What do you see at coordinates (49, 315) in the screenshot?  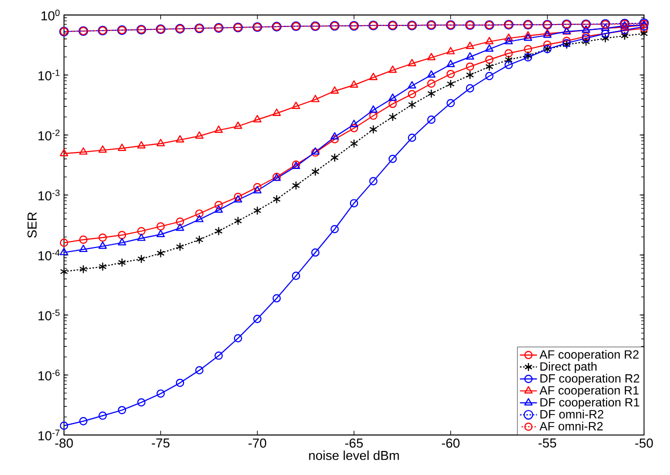 I see `y-tick-label: 10$^{-5}$` at bounding box center [49, 315].